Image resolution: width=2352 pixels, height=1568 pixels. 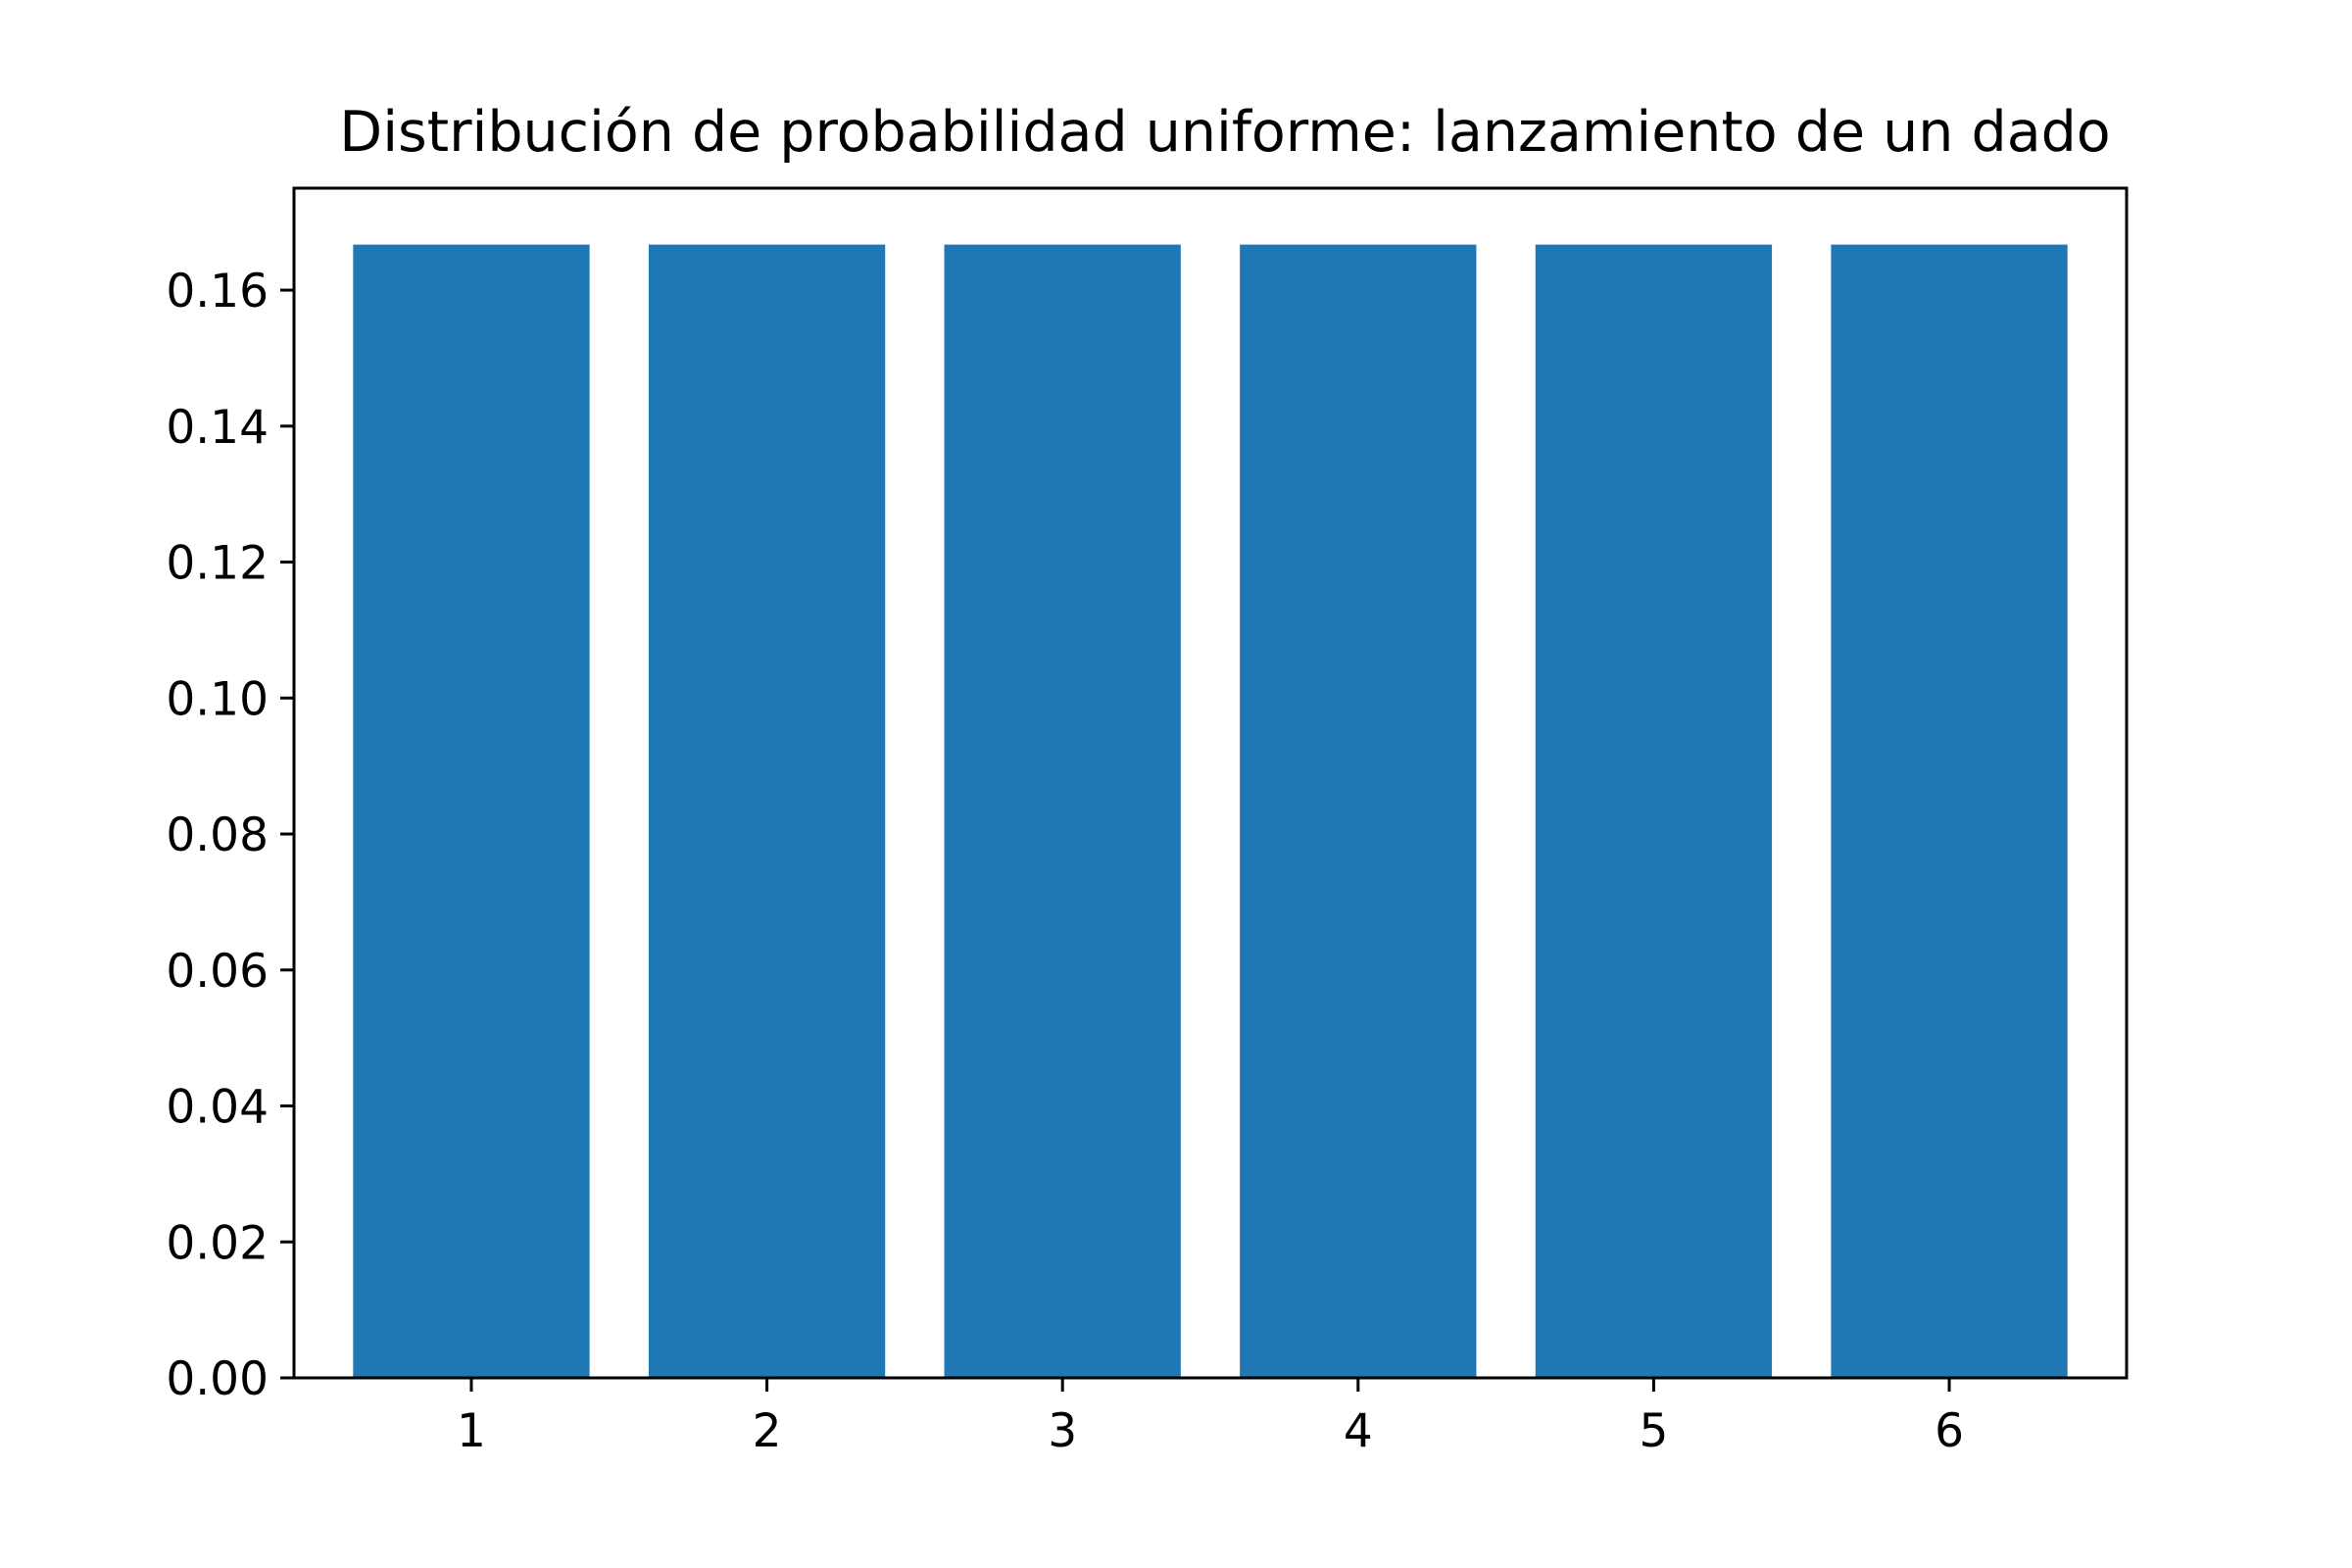 What do you see at coordinates (217, 699) in the screenshot?
I see `y-tick-label: 0.10` at bounding box center [217, 699].